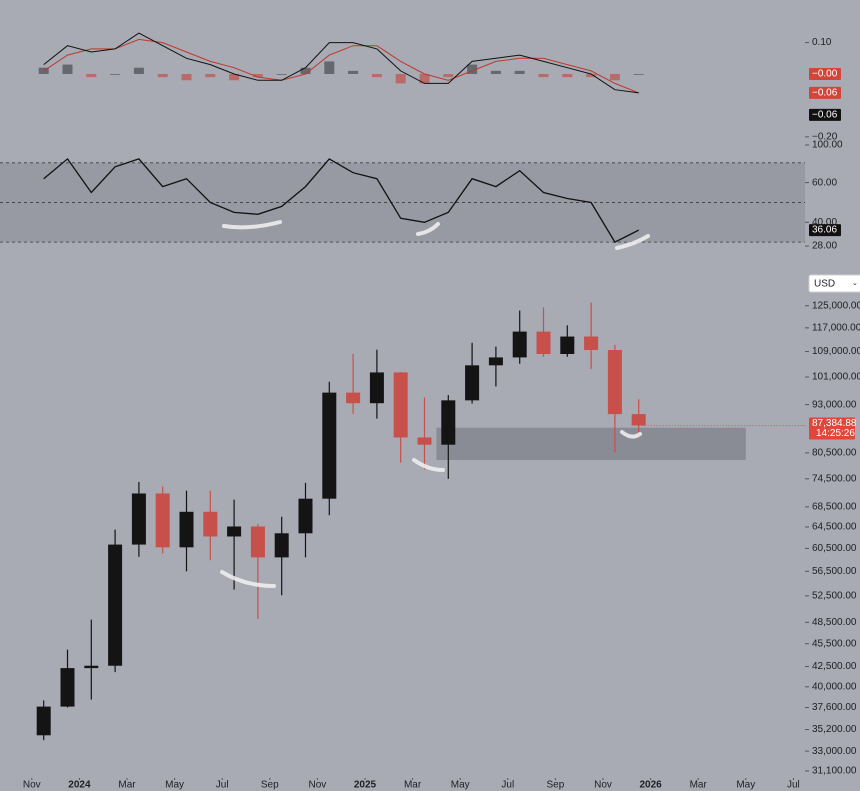  I want to click on y-tick-label: 74,500.00, so click(834, 478).